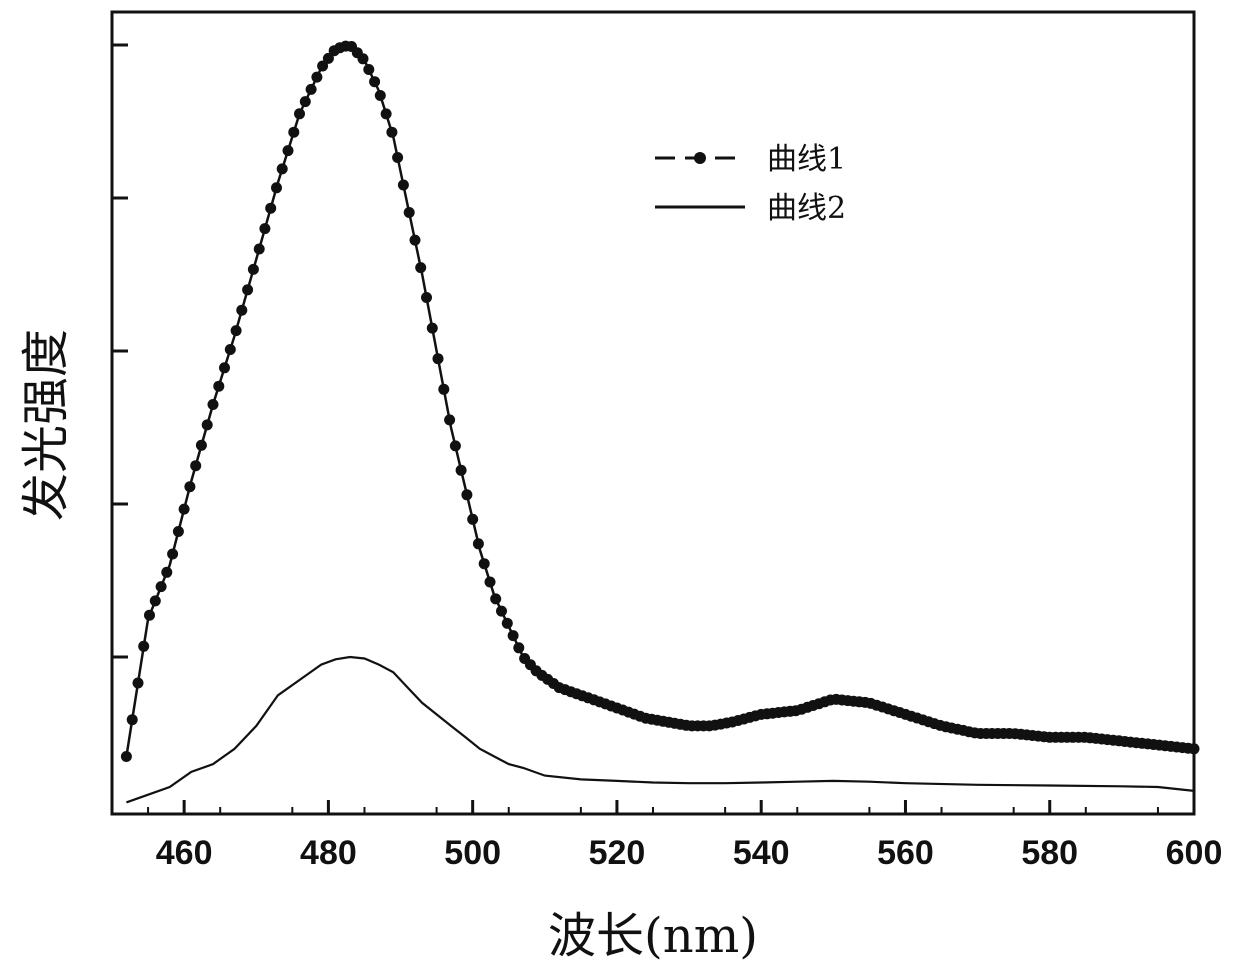 The image size is (1240, 968). I want to click on x-tick-label: 580, so click(1049, 853).